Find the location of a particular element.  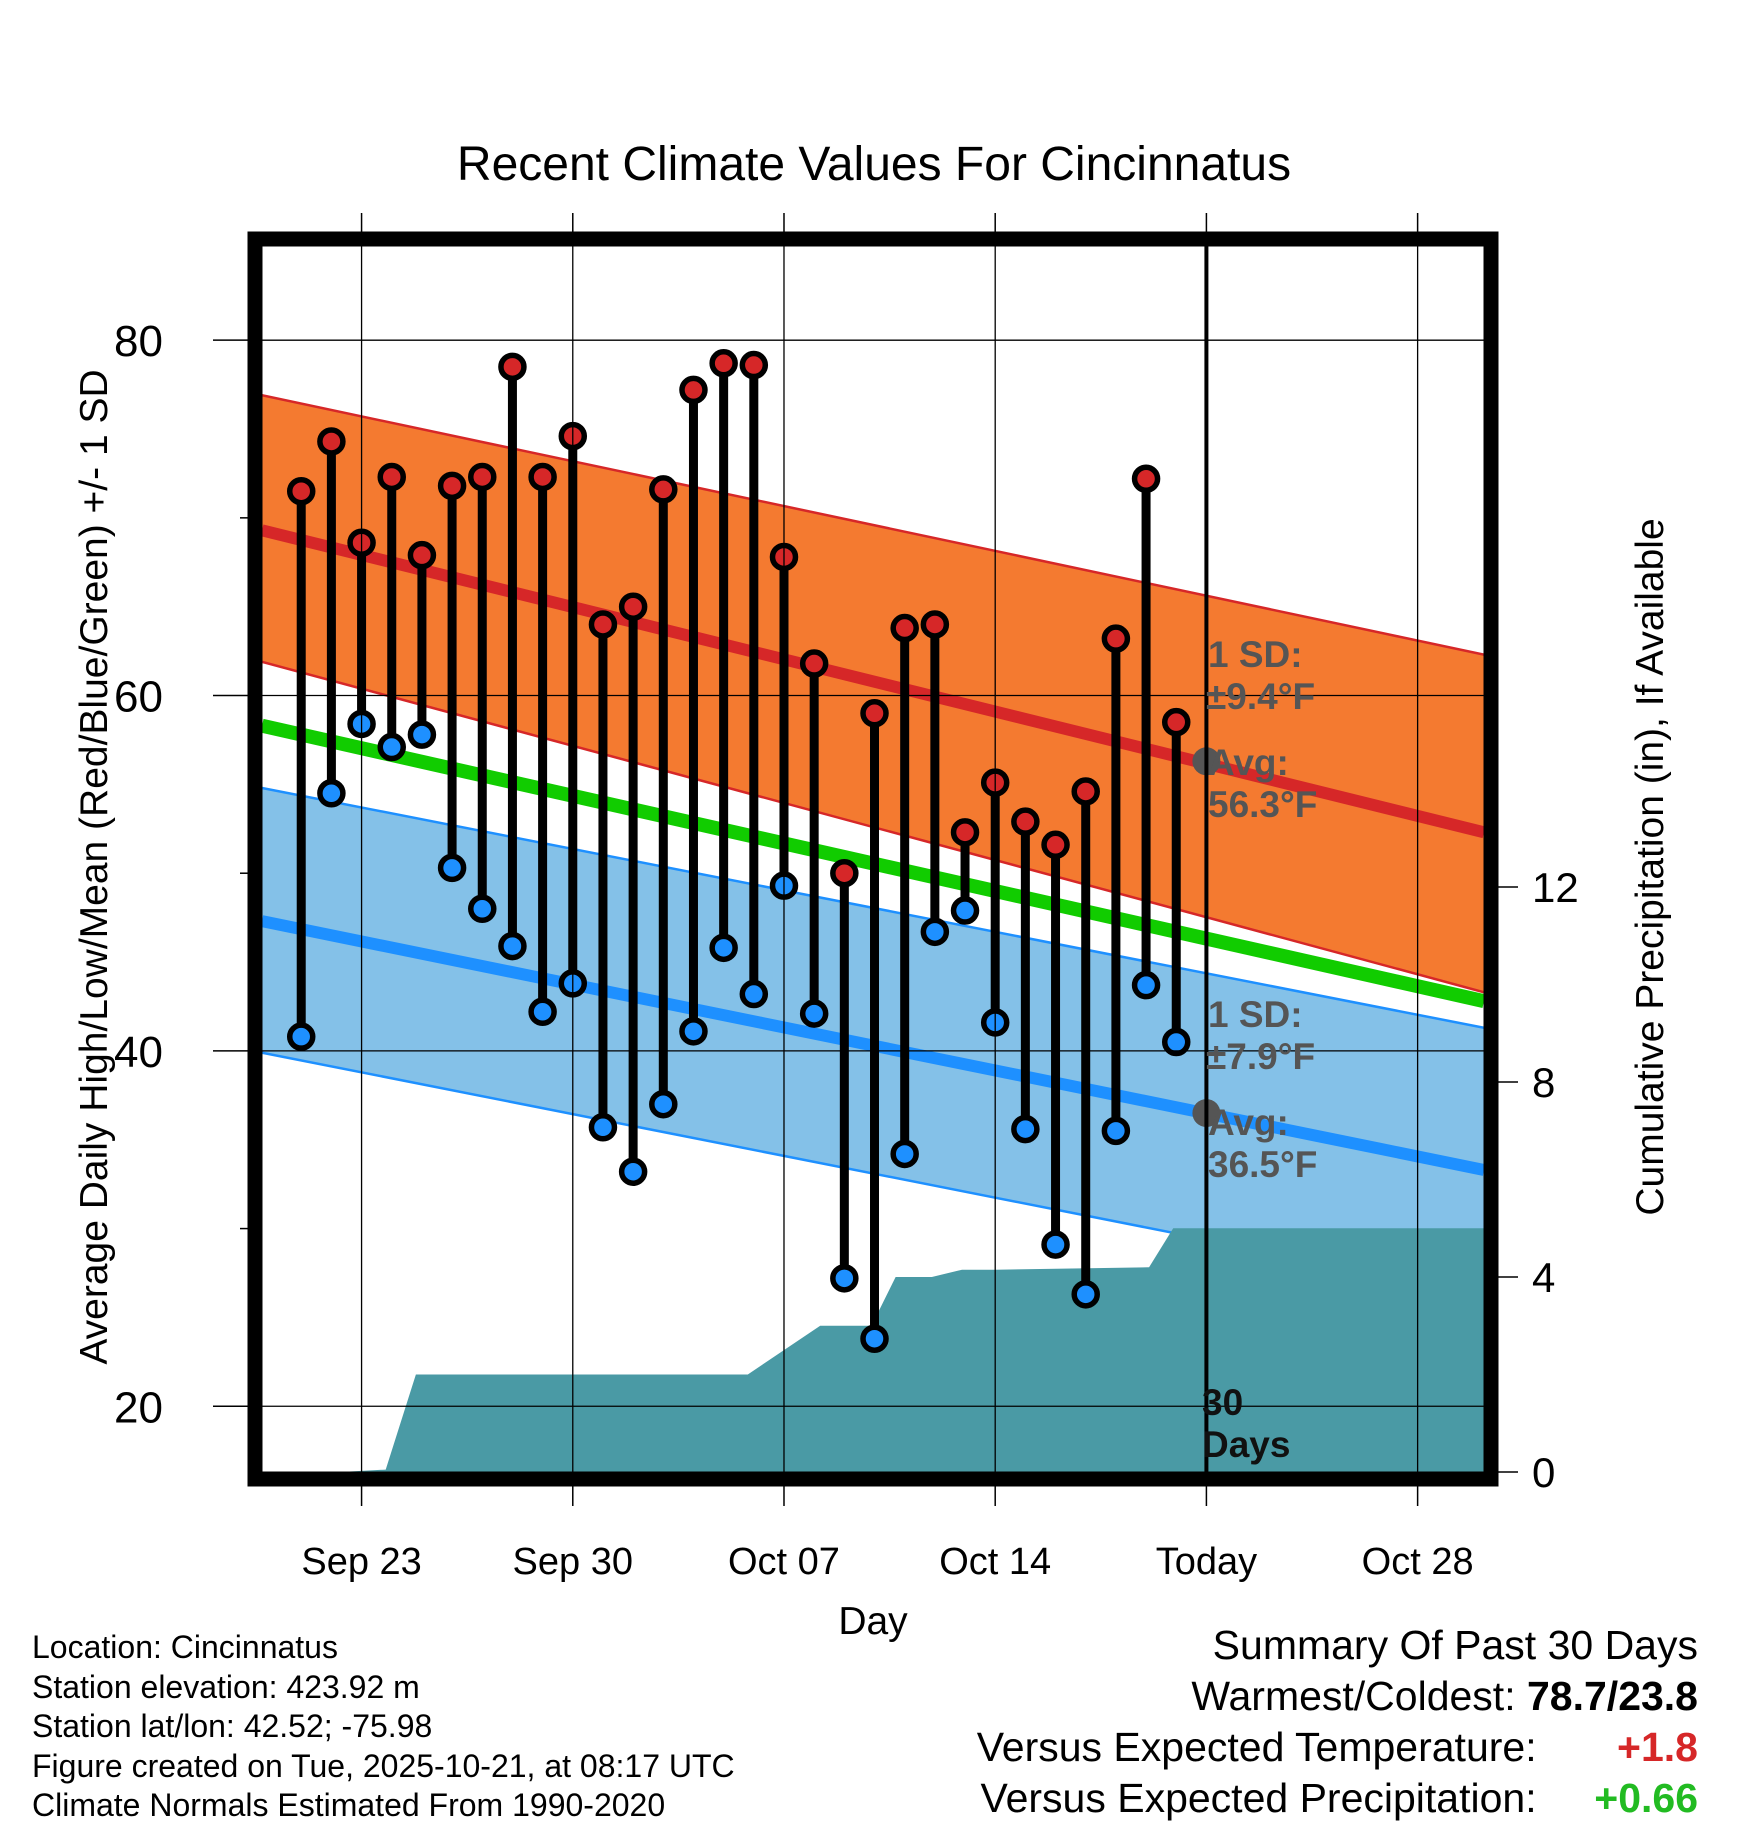

location-text: Location: Cincinnatus is located at coordinates (185, 1647).